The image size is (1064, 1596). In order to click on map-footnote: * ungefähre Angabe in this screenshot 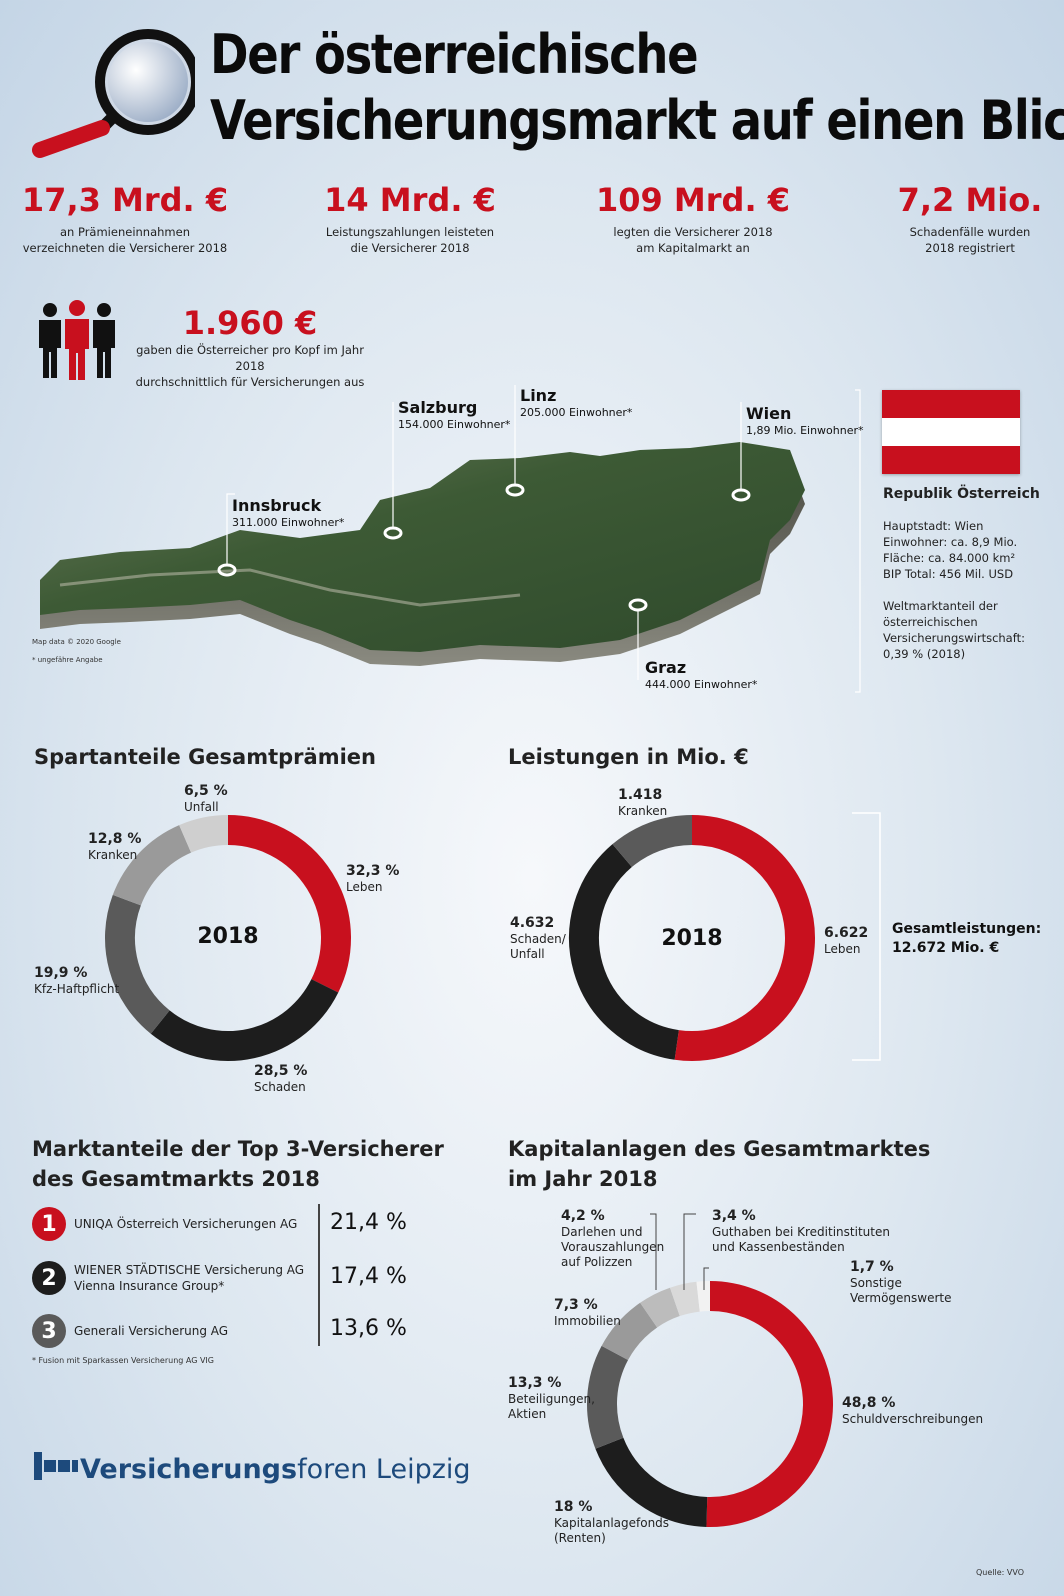, I will do `click(67, 660)`.